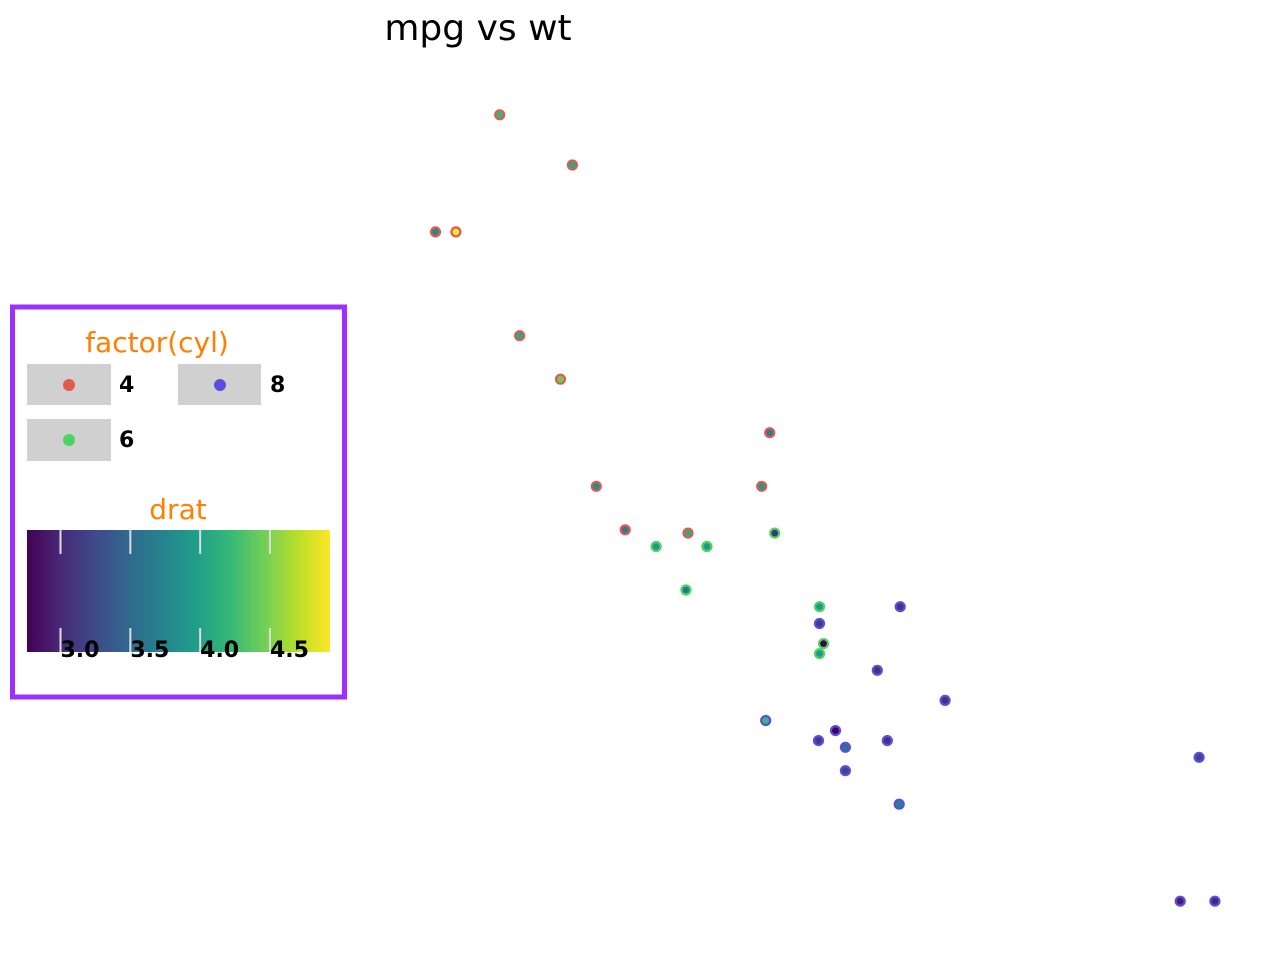 This screenshot has height=960, width=1280. I want to click on legend-key-label-cyl-6: 6, so click(126, 440).